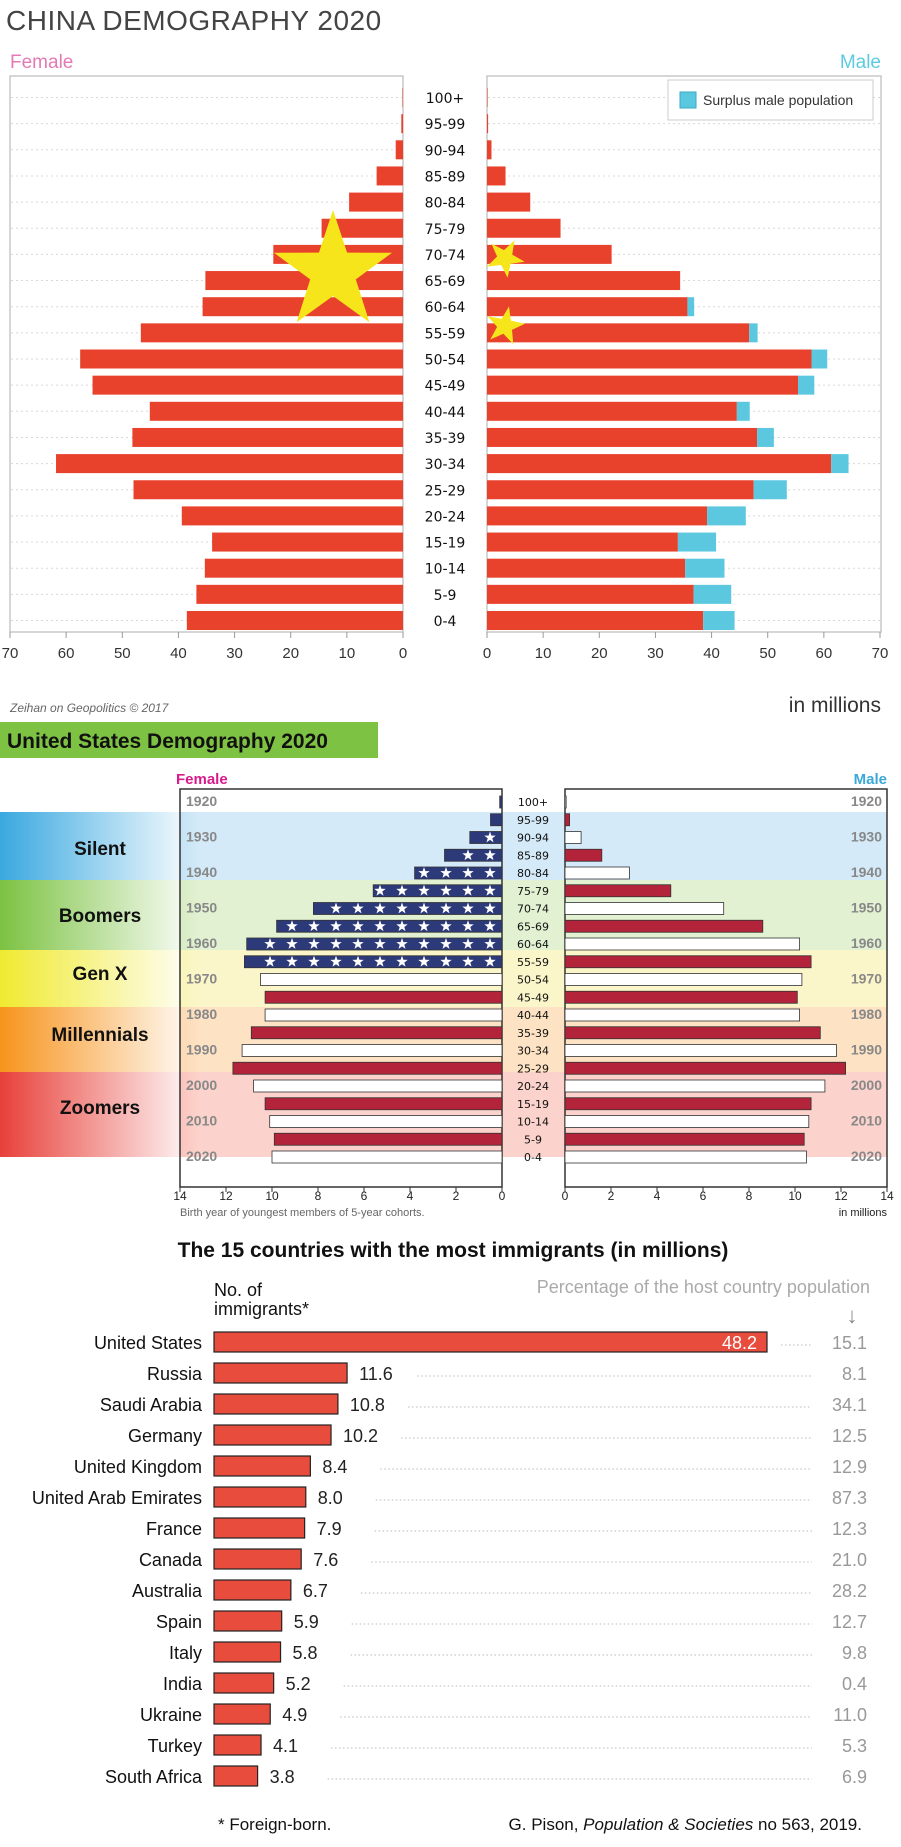 This screenshot has width=901, height=1847. What do you see at coordinates (171, 1560) in the screenshot?
I see `imm-country-label: Canada` at bounding box center [171, 1560].